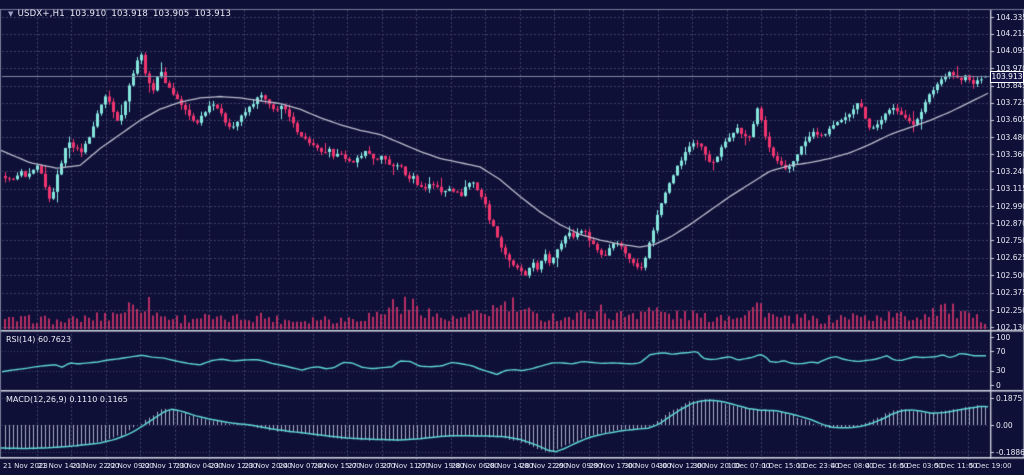 The height and width of the screenshot is (475, 1024). Describe the element at coordinates (1010, 223) in the screenshot. I see `price-axis-label: 102.870` at that location.